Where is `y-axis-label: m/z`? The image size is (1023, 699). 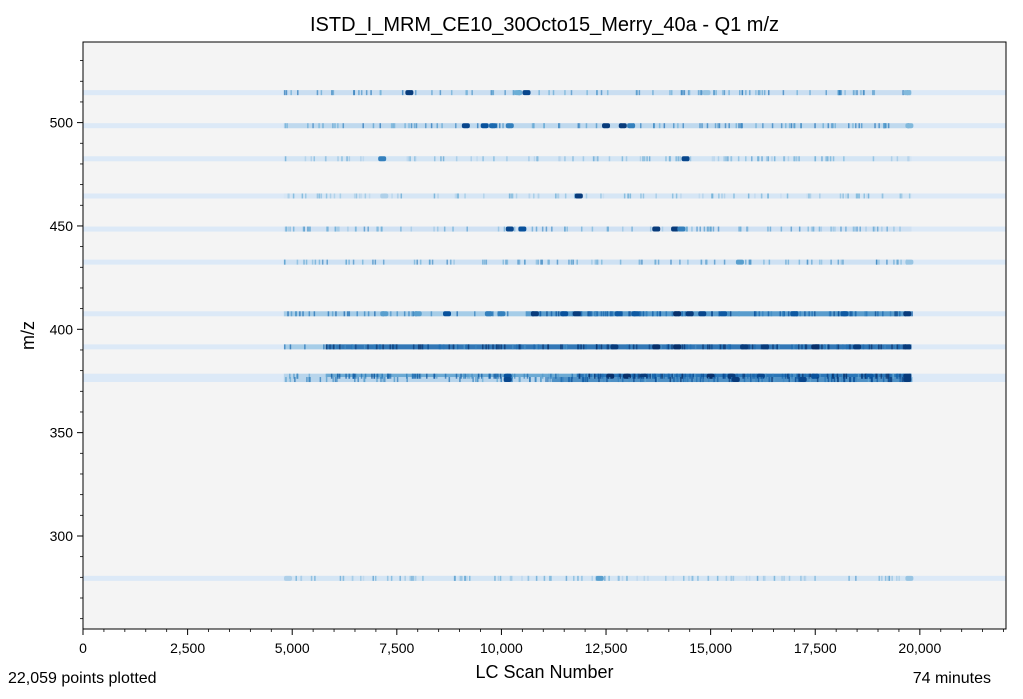 y-axis-label: m/z is located at coordinates (28, 335).